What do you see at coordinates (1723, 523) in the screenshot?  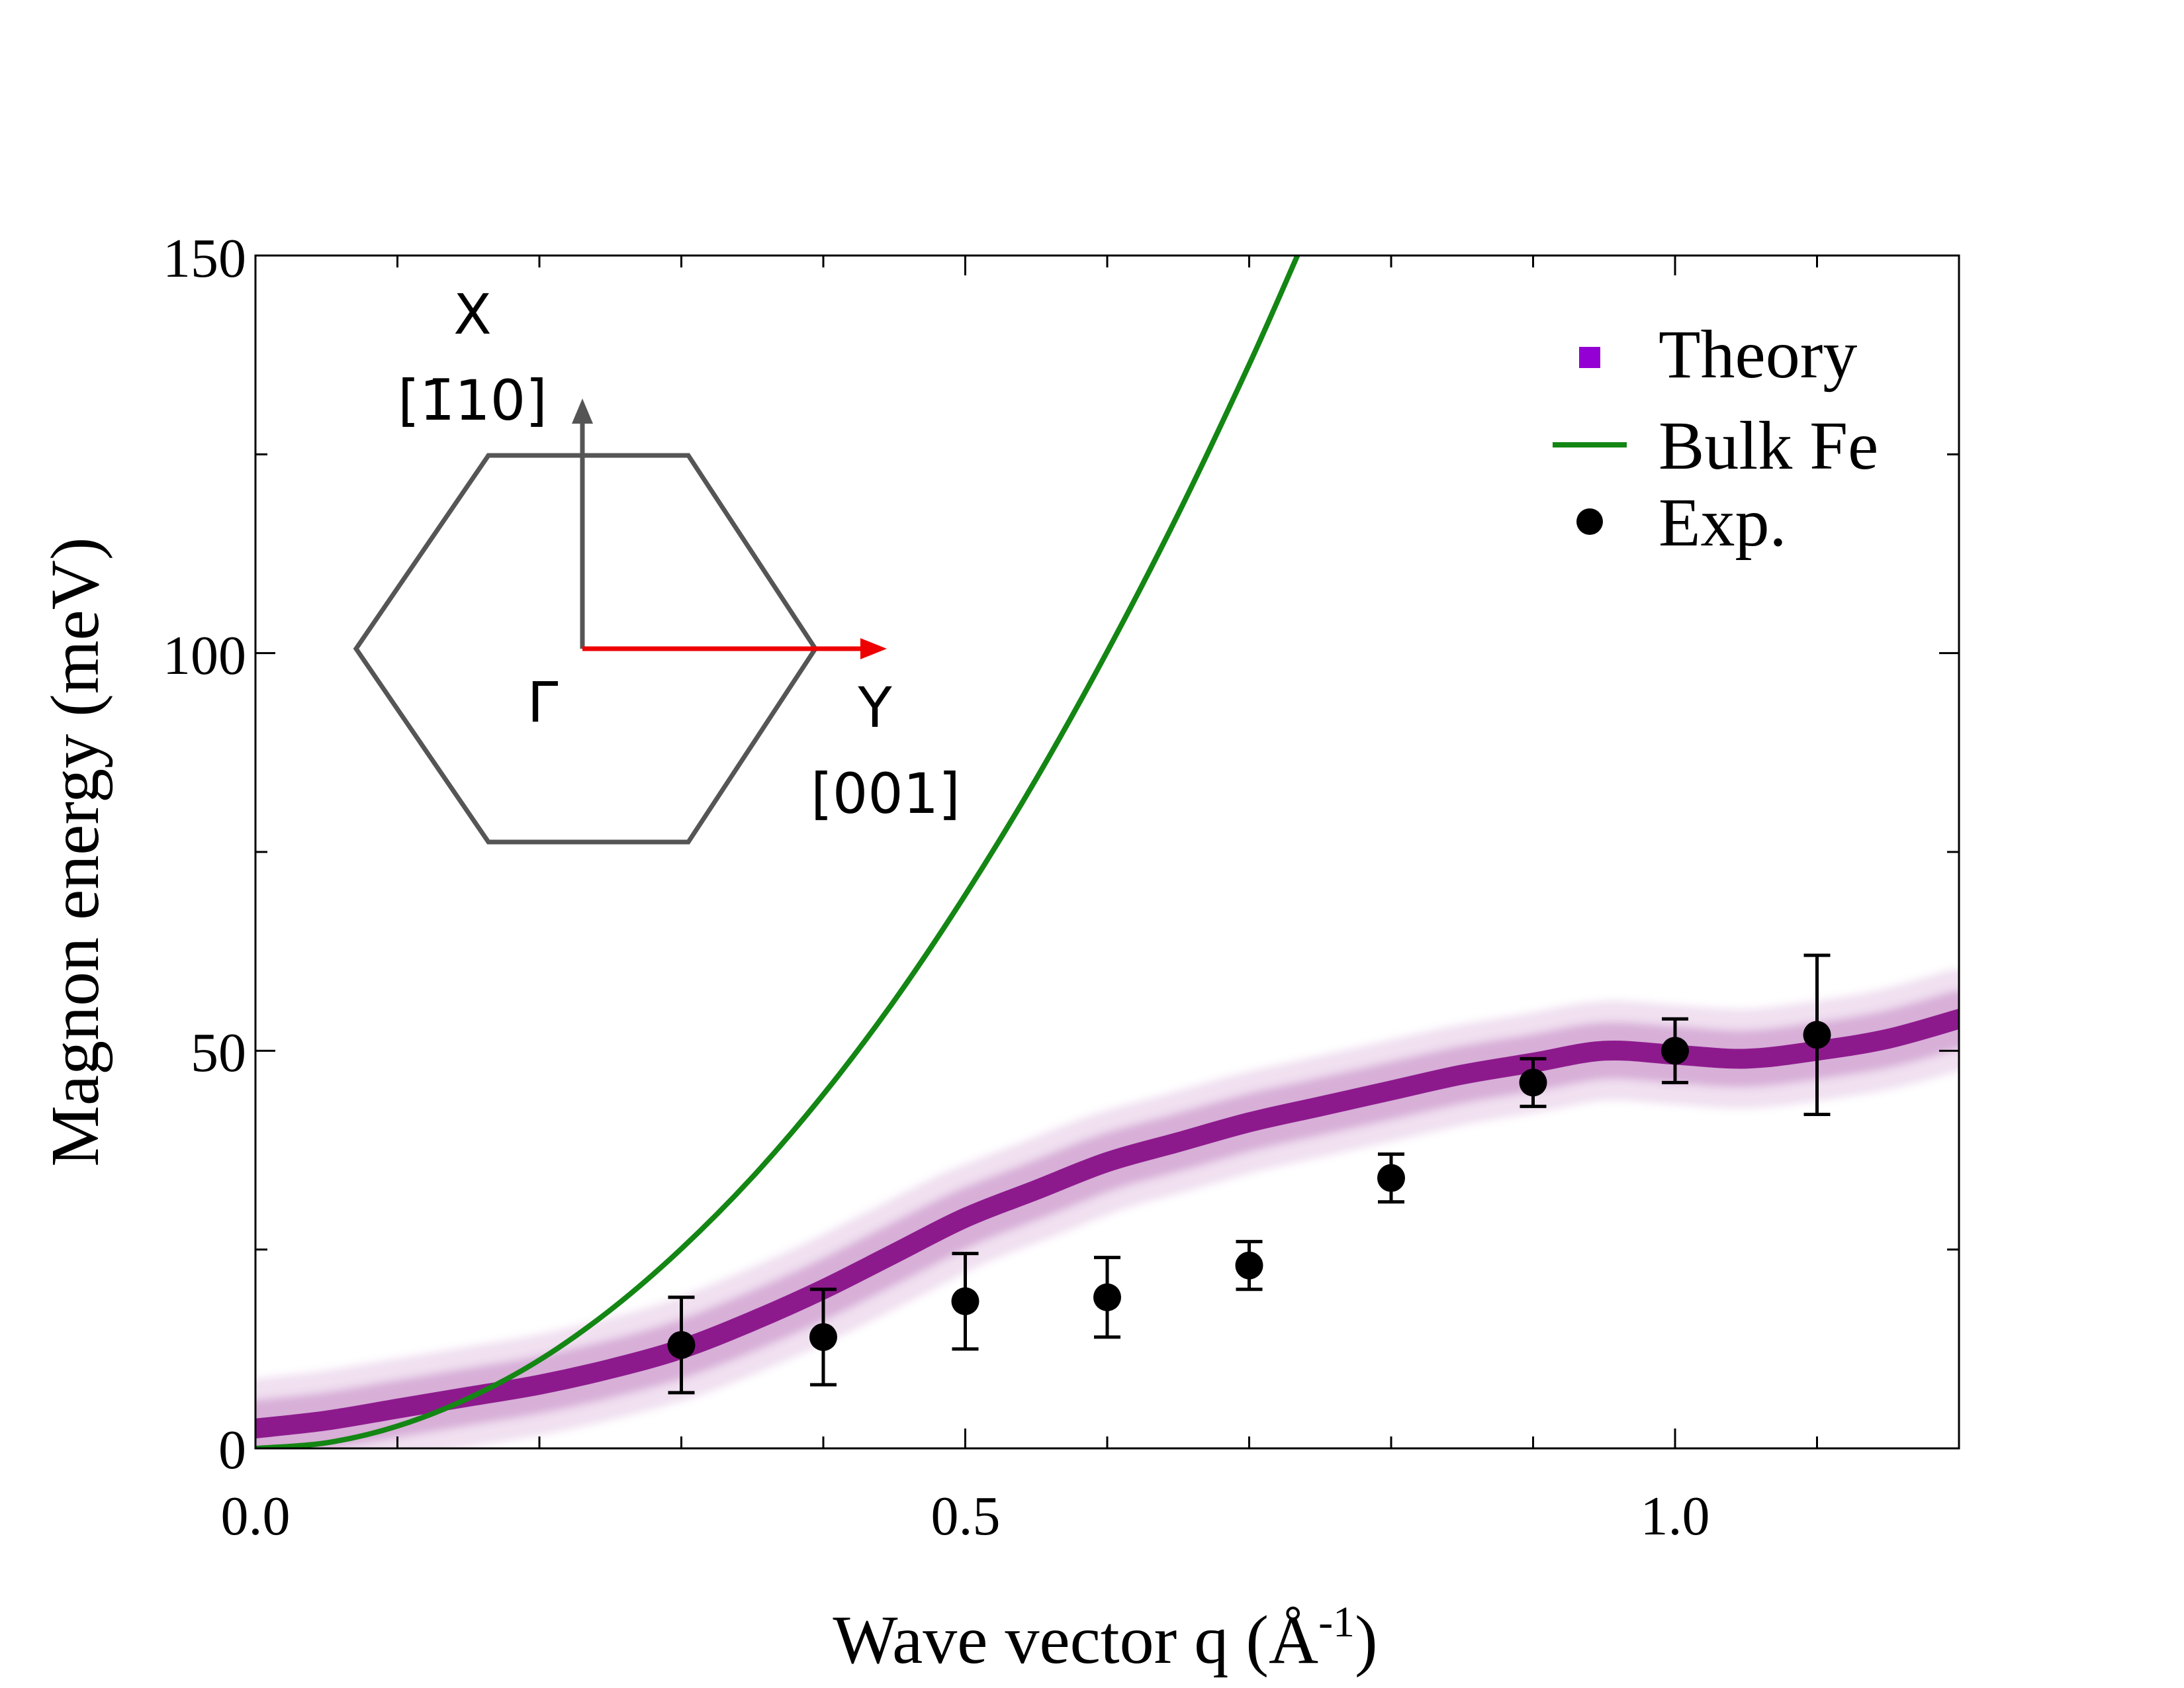 I see `legend-exp-label: Exp.` at bounding box center [1723, 523].